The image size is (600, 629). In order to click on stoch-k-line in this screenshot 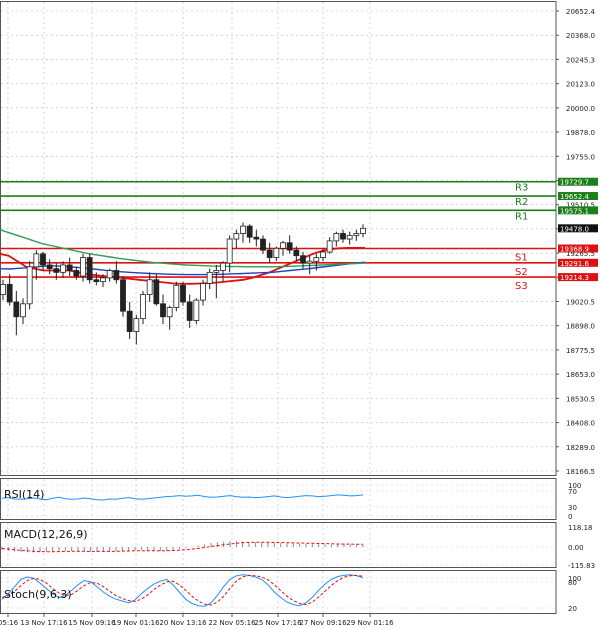, I will do `click(182, 590)`.